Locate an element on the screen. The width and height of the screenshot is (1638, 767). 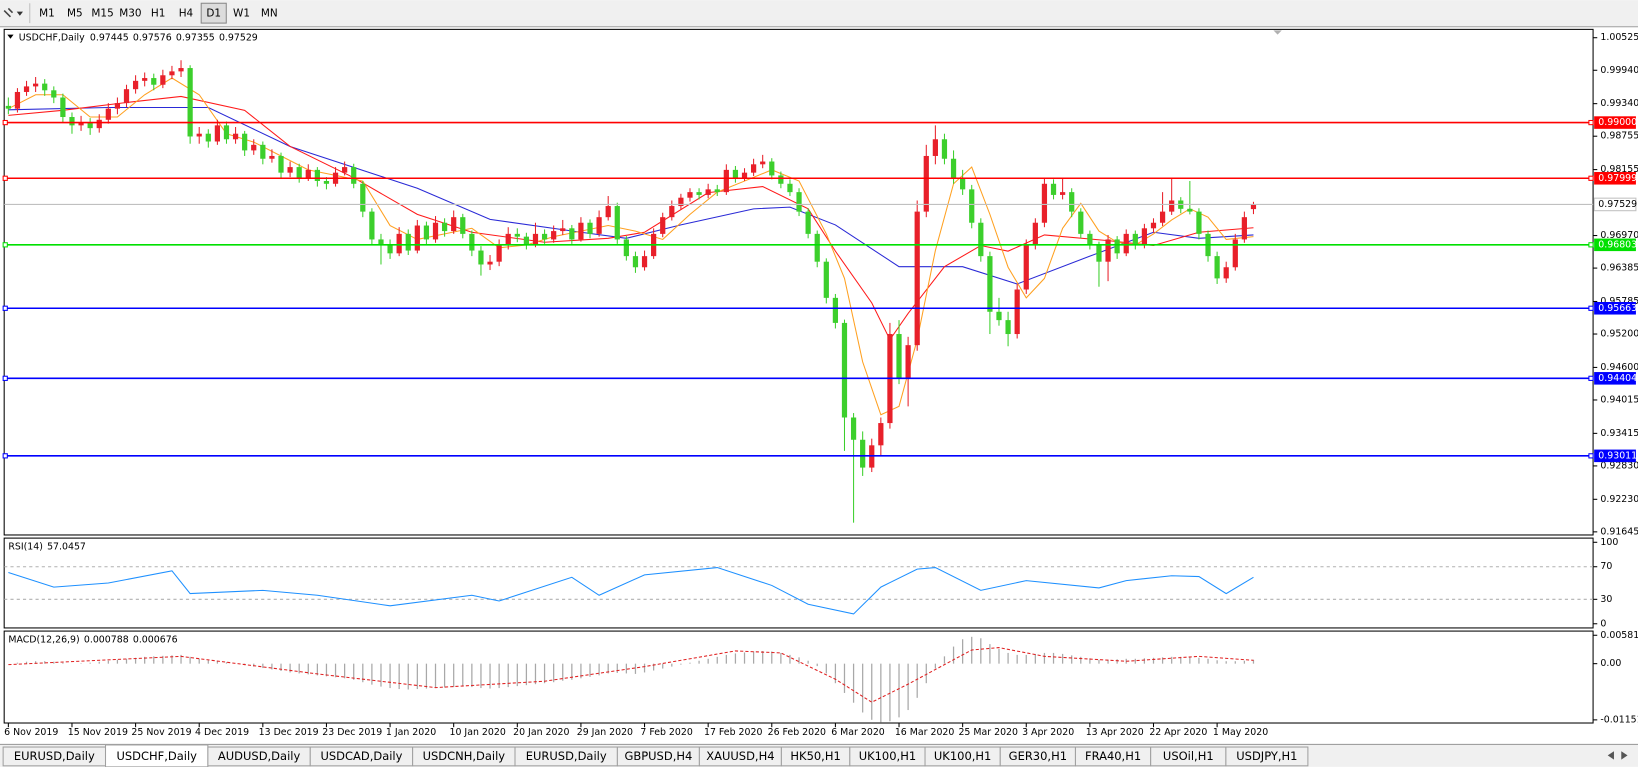
chart-menu-icon is located at coordinates (10, 36).